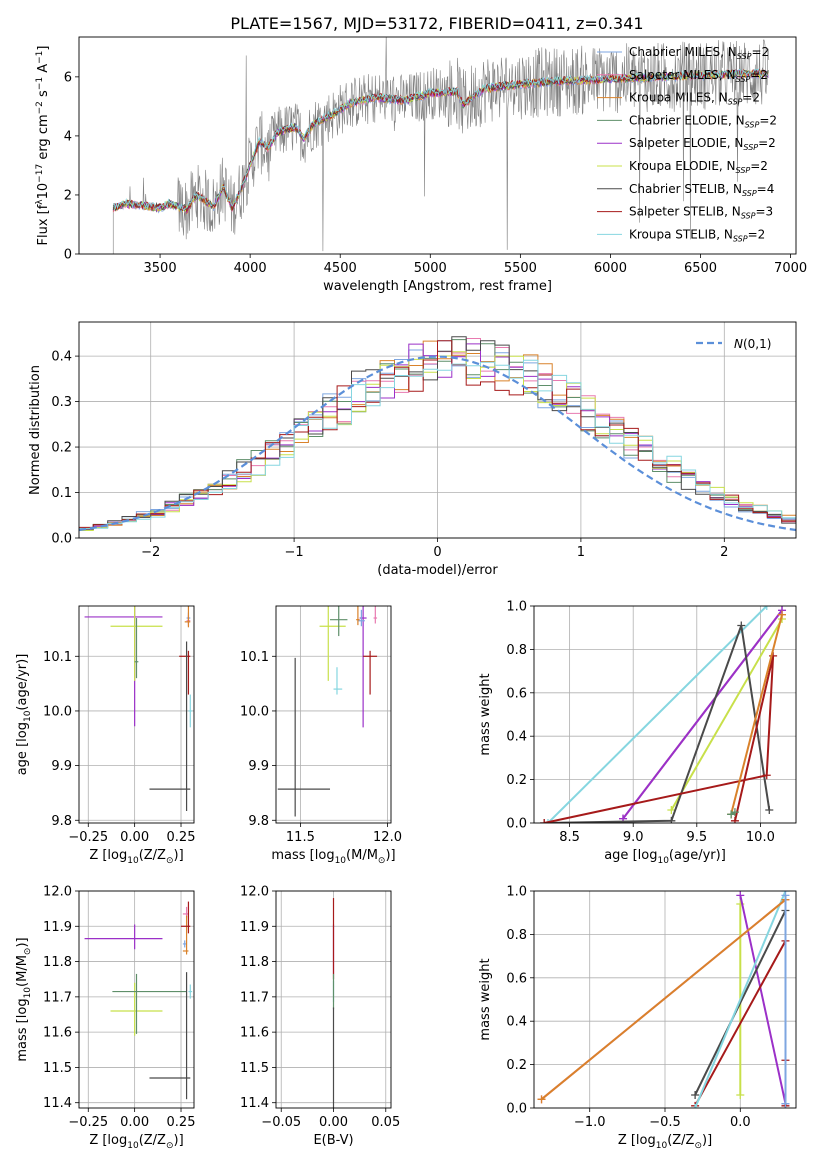 This screenshot has width=819, height=1170. Describe the element at coordinates (697, 855) in the screenshot. I see `x-axis-label-part: (age/yr)]` at that location.